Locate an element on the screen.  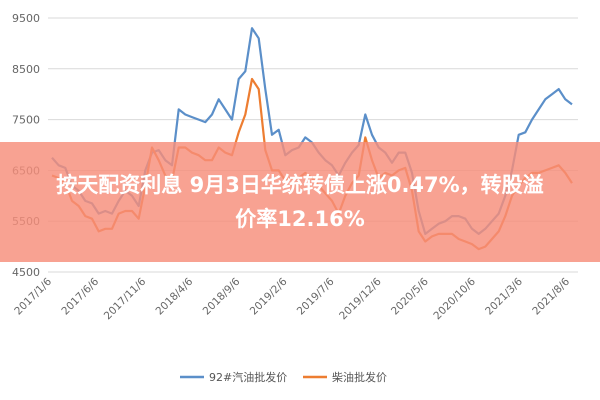
legend-label: 柴油批发价 is located at coordinates (359, 377).